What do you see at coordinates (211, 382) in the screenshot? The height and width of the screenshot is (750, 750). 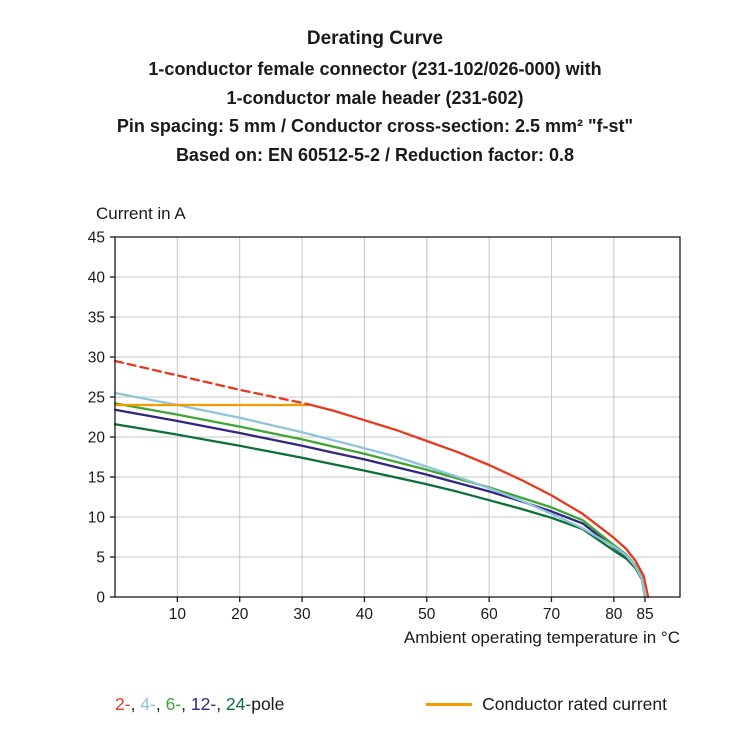 I see `series-2-pole-dashed` at bounding box center [211, 382].